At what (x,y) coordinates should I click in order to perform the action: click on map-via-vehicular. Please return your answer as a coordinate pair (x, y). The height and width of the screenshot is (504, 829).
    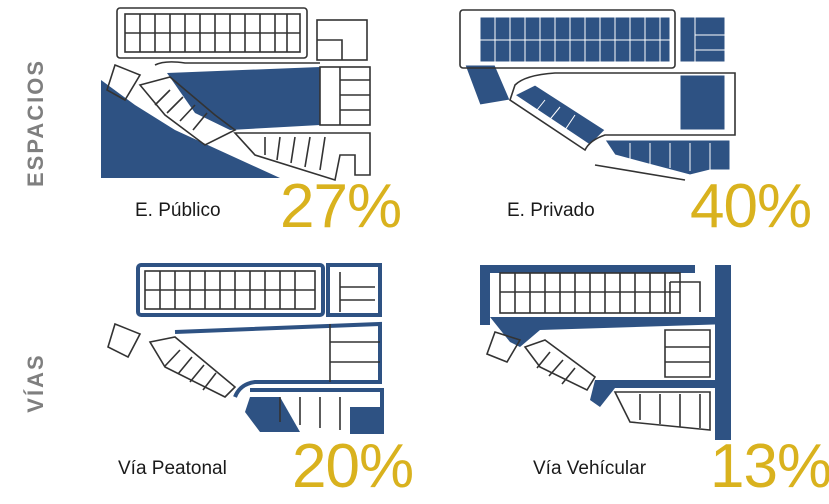
    Looking at the image, I should click on (605, 352).